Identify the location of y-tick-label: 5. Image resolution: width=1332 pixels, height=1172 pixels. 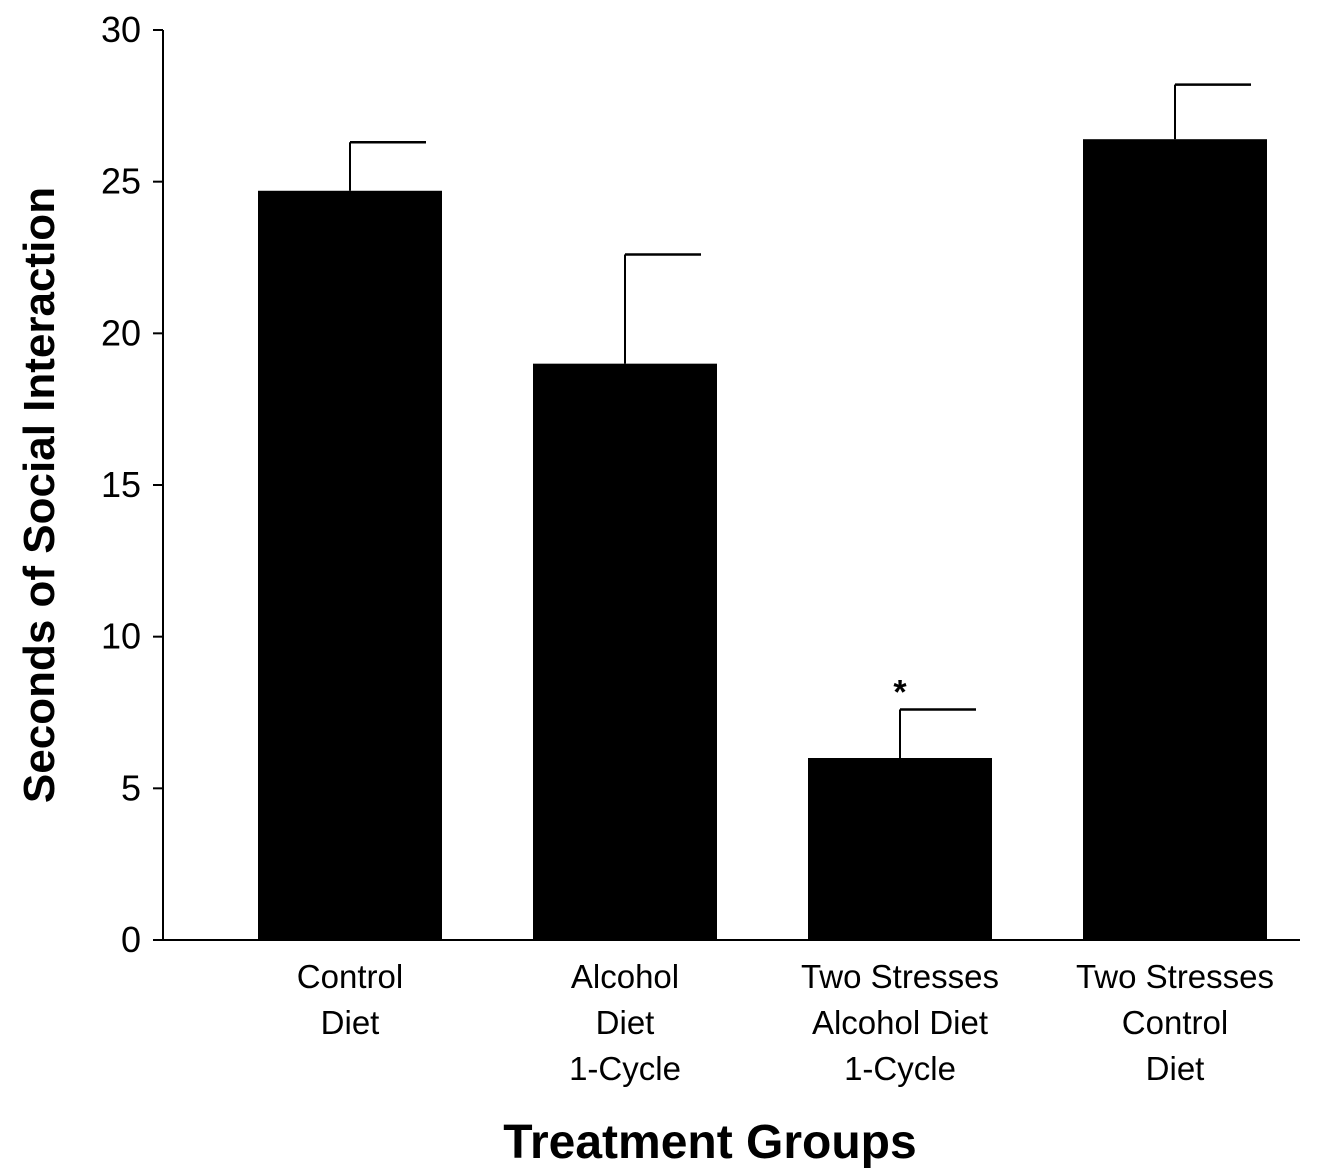
(131, 787).